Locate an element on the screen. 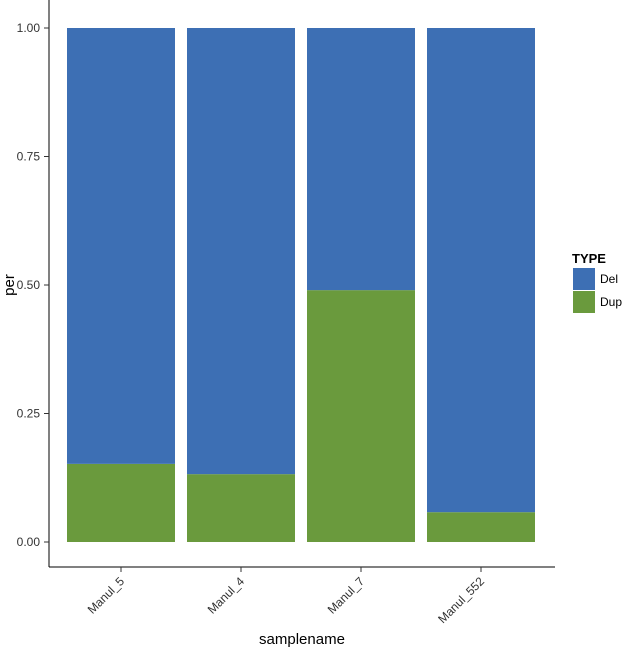 The height and width of the screenshot is (651, 624). legend: TYPE Del Dup is located at coordinates (597, 282).